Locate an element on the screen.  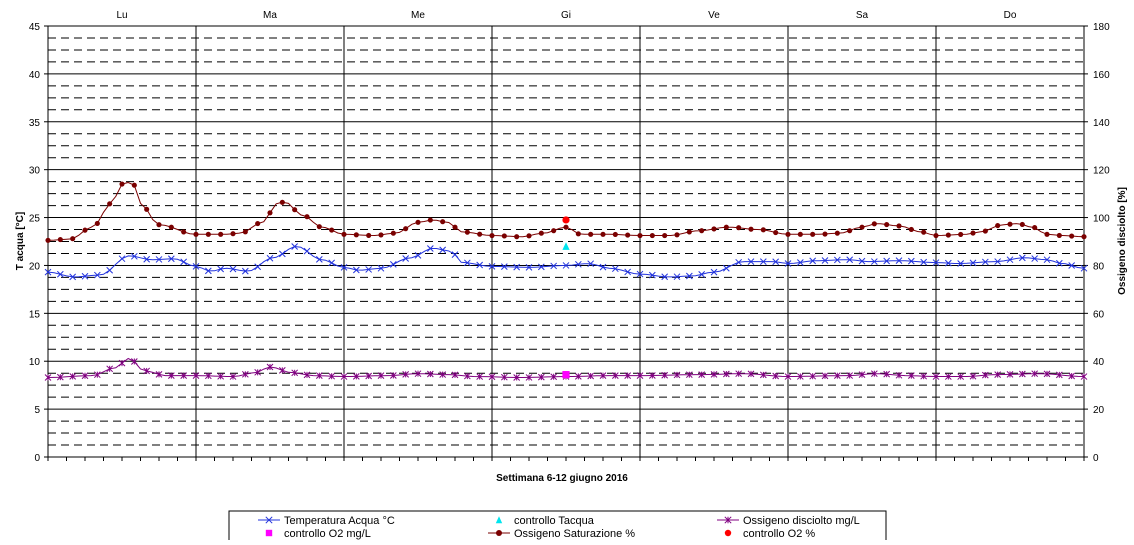
x-axis-title: Settimana 6-12 giugno 2016 is located at coordinates (562, 478).